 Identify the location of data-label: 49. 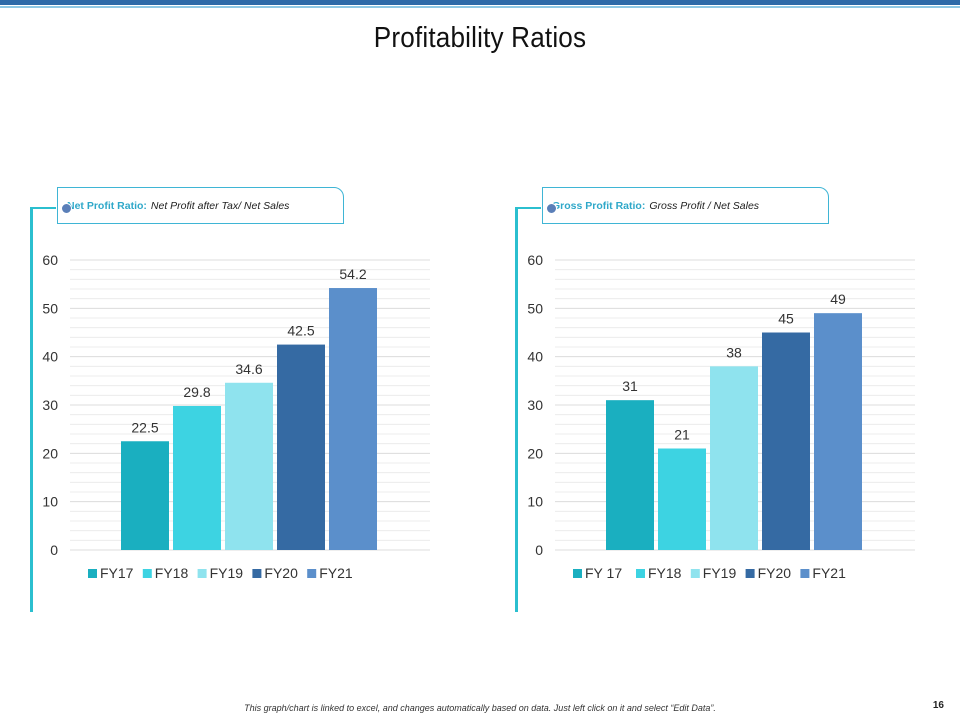
(838, 299).